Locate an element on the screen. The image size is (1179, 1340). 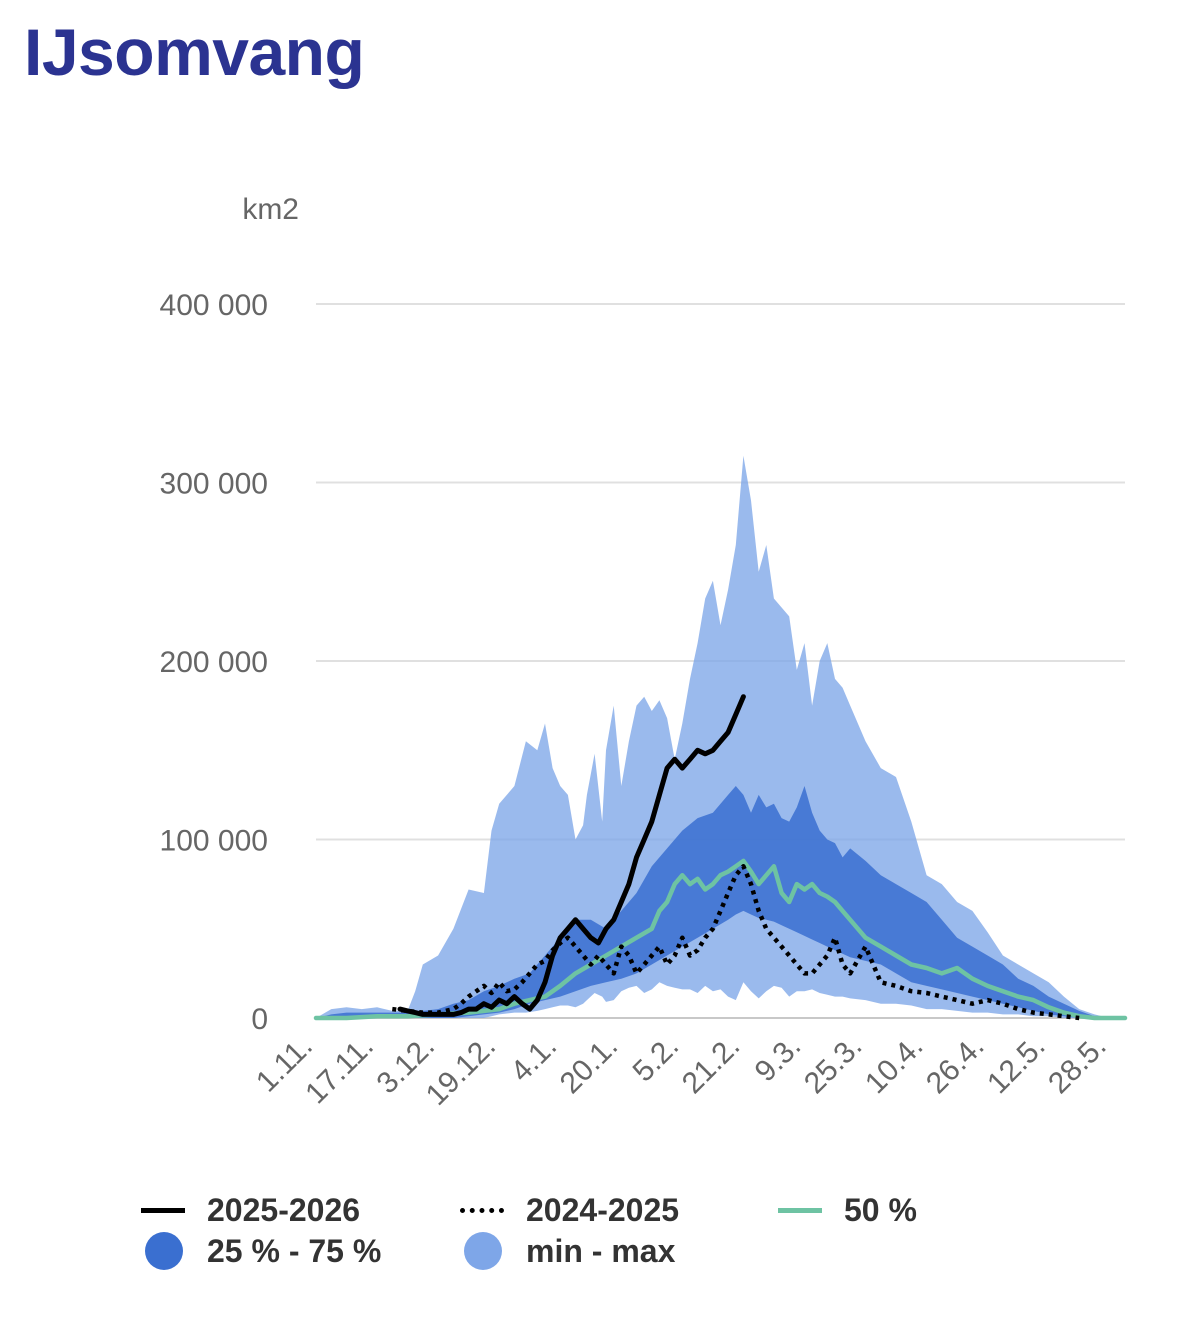
x-tick-label-13: 28.5. is located at coordinates (1077, 1065).